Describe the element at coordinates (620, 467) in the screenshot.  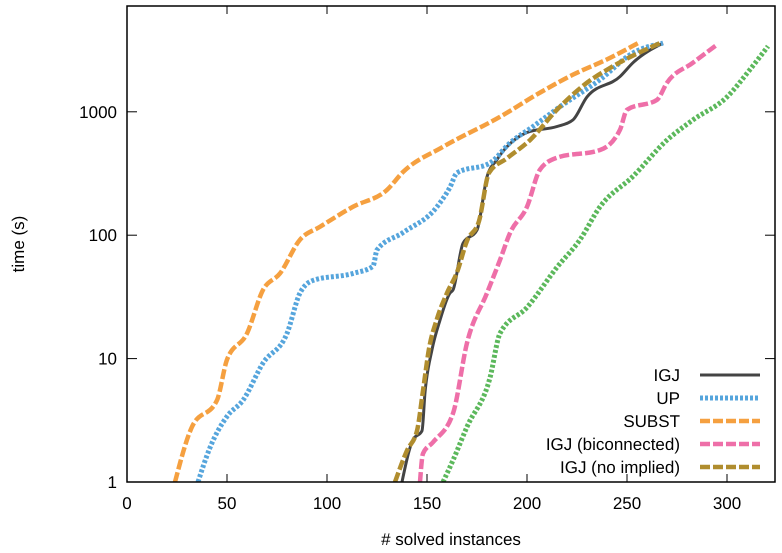
I see `legend-label: IGJ (no implied)` at that location.